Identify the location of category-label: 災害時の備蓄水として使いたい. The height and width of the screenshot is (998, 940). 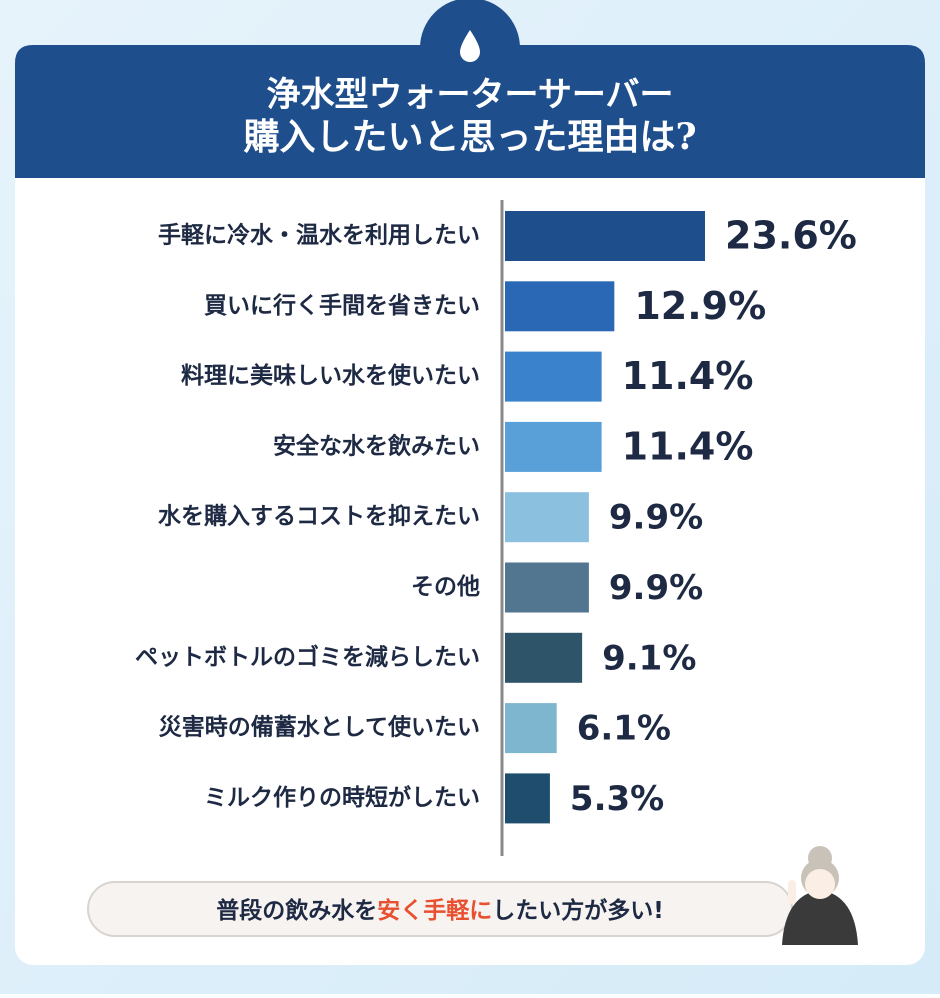
(319, 727).